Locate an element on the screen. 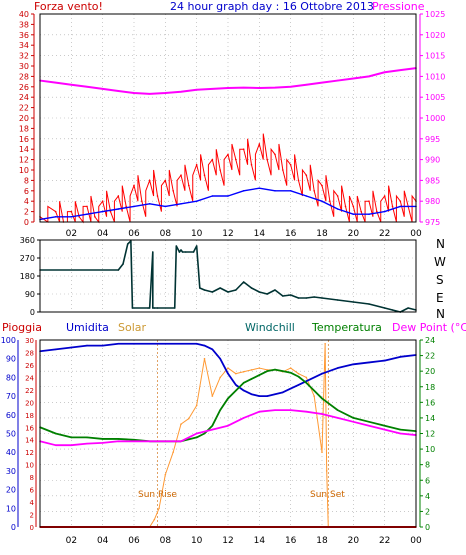 The width and height of the screenshot is (466, 555). panel1-left-tick-label: 20 is located at coordinates (24, 118).